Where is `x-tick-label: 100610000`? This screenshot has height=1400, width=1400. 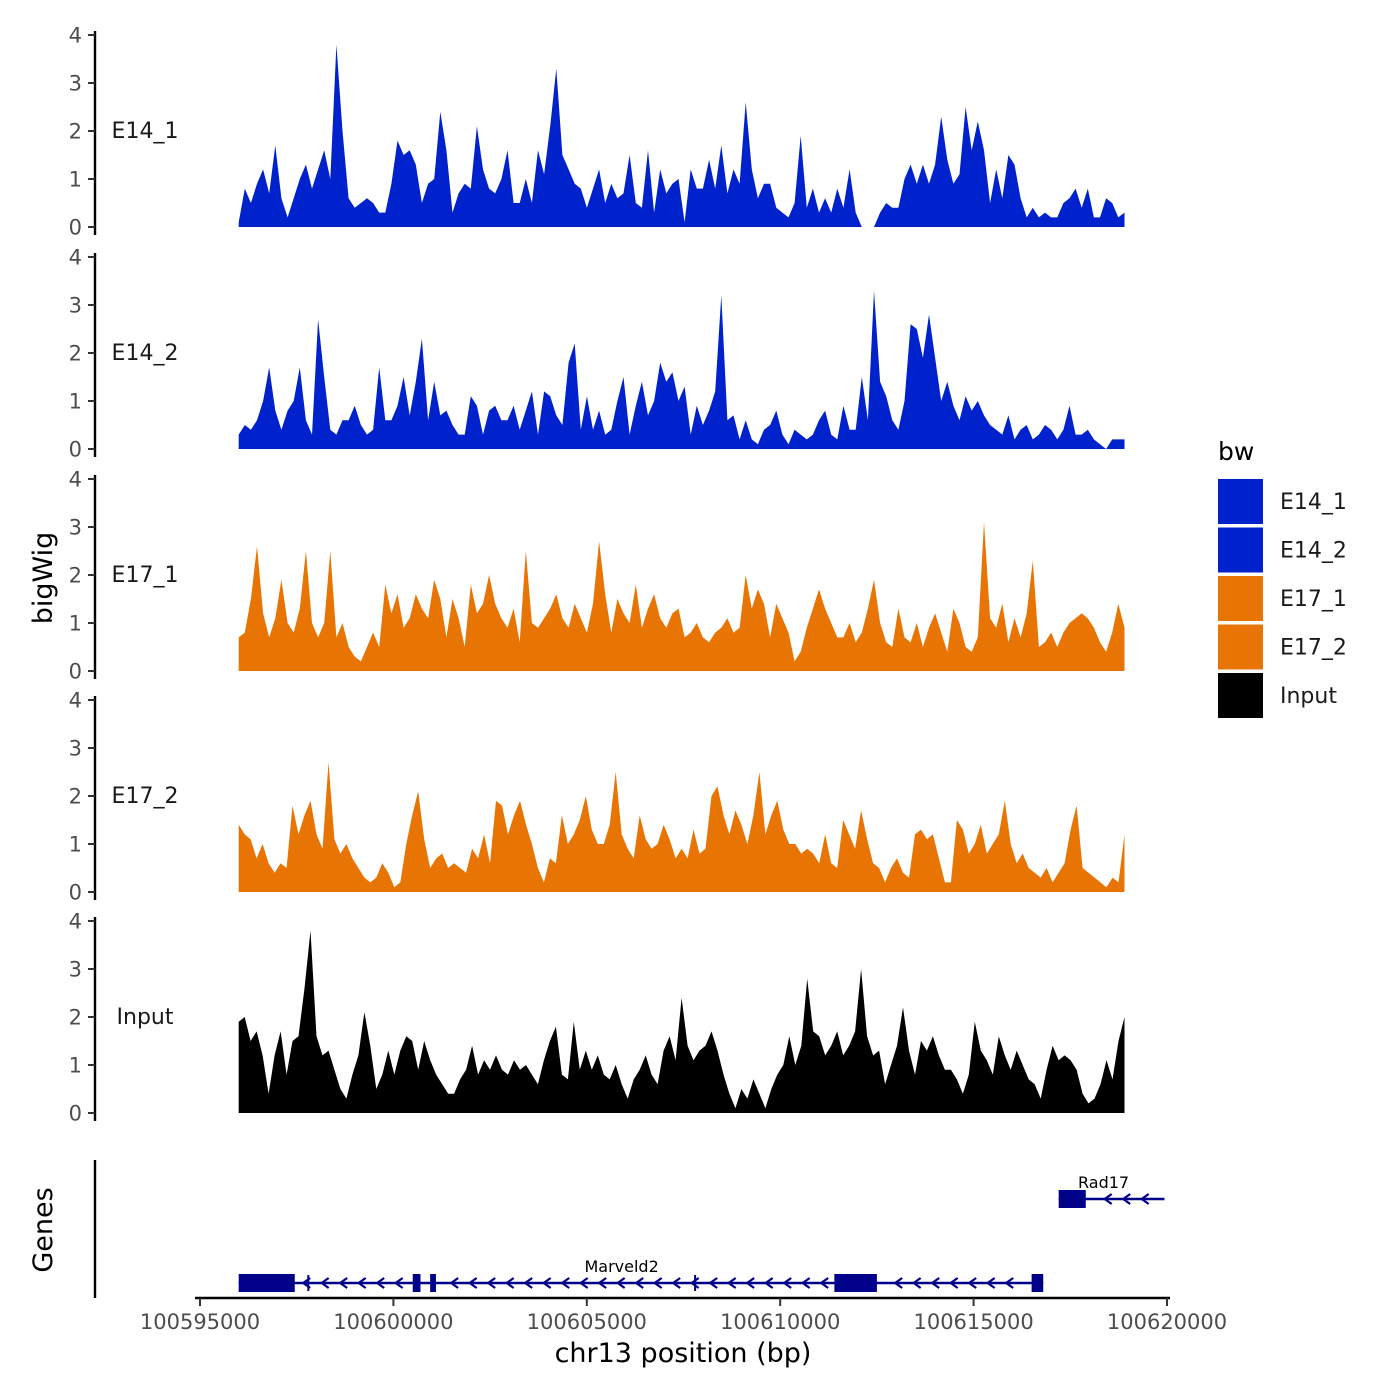 x-tick-label: 100610000 is located at coordinates (780, 1322).